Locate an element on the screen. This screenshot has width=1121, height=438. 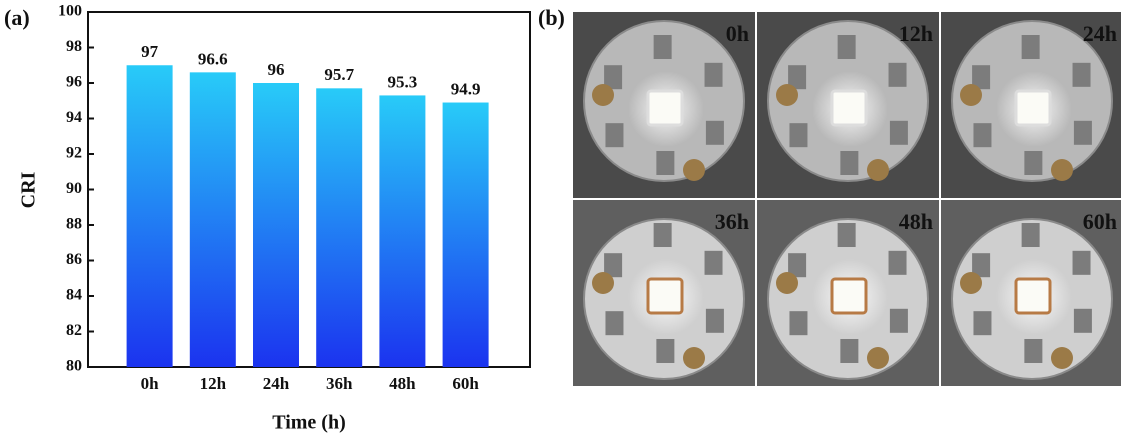
photo-label: 0h is located at coordinates (737, 33).